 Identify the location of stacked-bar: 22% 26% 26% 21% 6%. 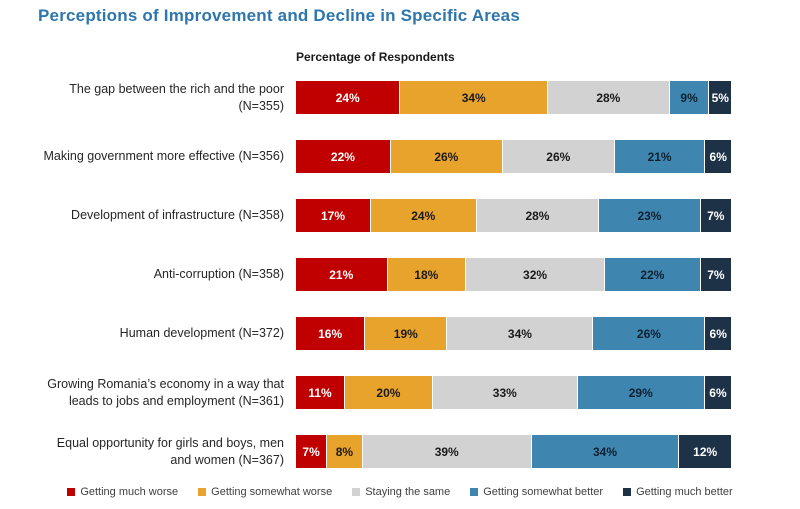
(513, 156).